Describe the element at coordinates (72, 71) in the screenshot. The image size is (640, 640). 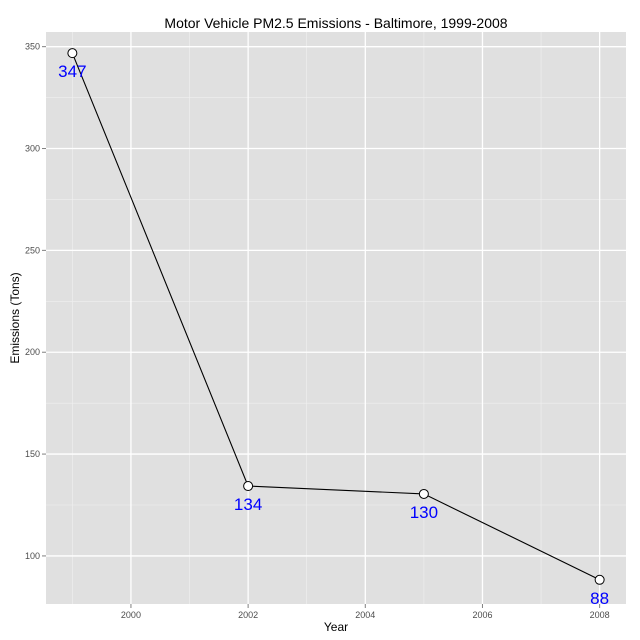
I see `data-label: 347` at that location.